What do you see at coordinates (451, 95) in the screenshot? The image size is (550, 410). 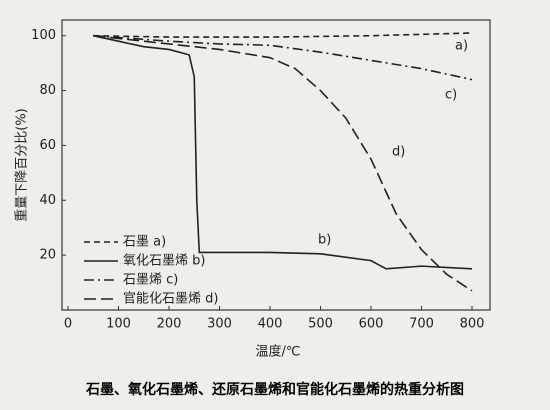 I see `annotation: c)` at bounding box center [451, 95].